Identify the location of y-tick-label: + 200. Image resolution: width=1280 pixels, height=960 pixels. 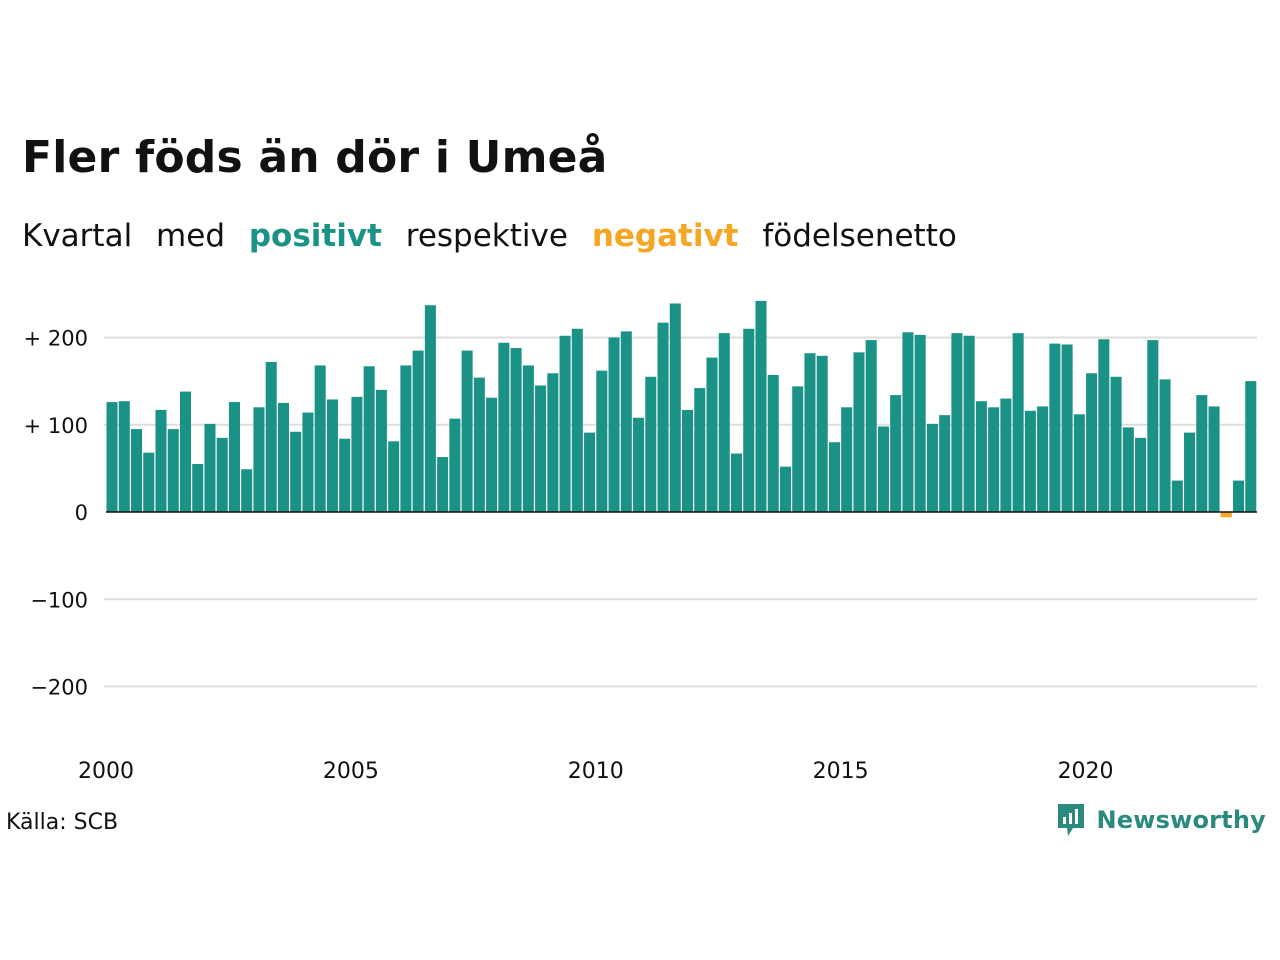
(56, 339).